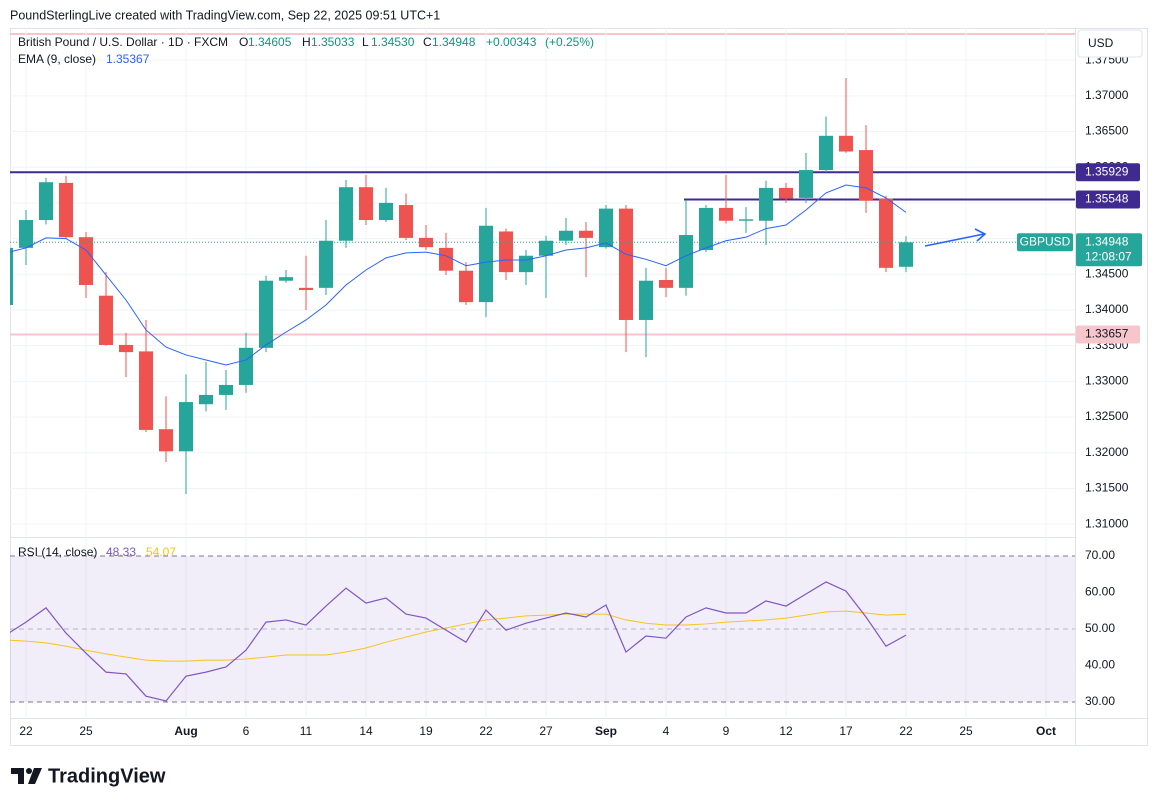  Describe the element at coordinates (333, 42) in the screenshot. I see `legend-value: 1.35033` at that location.